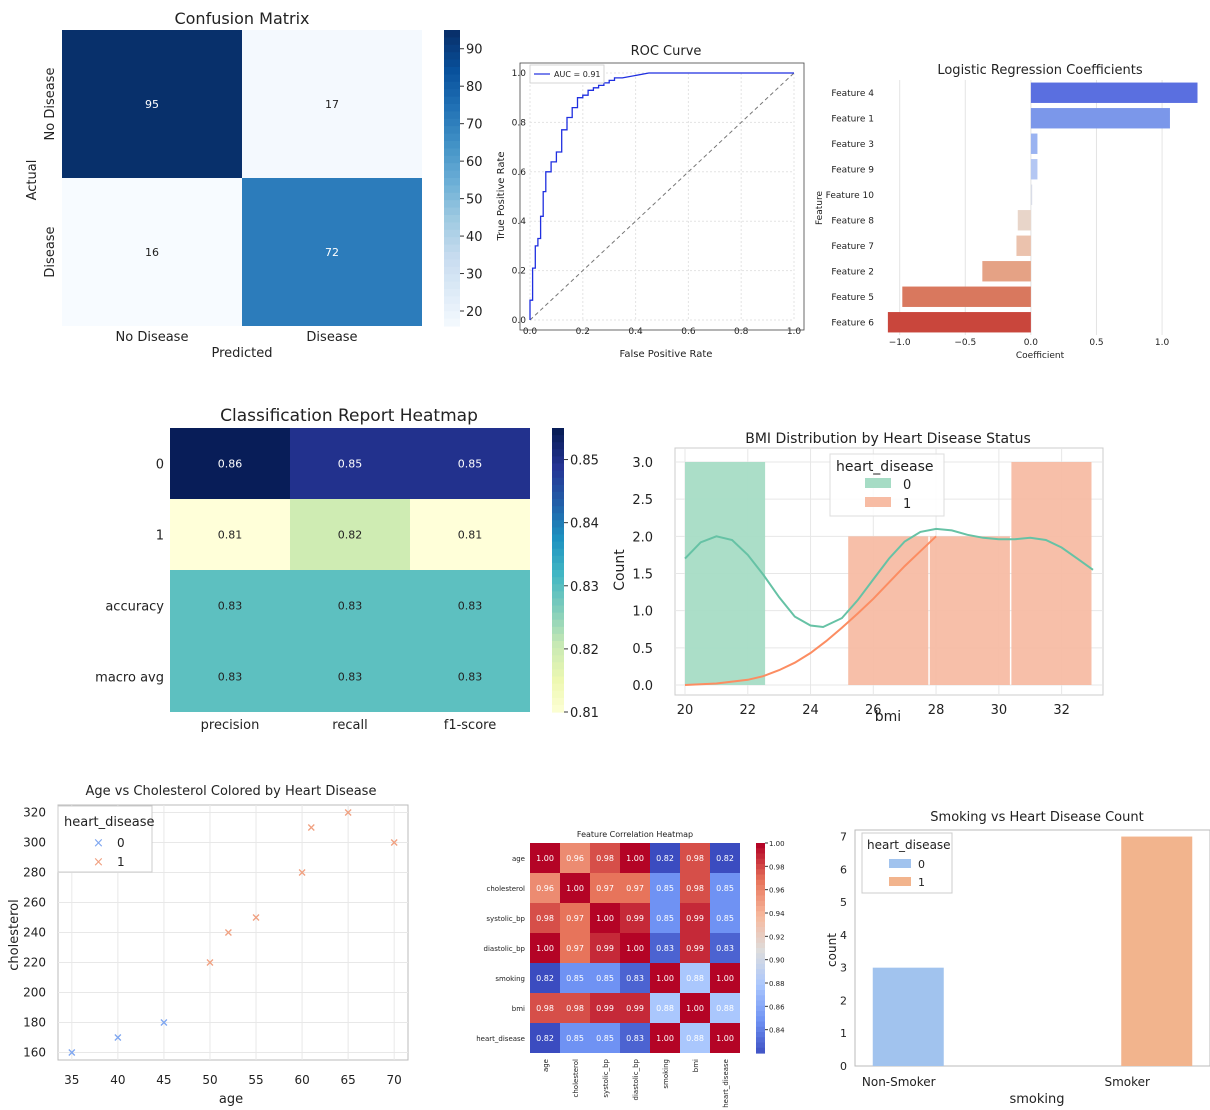 The height and width of the screenshot is (1110, 1210). I want to click on y-tick-label: 5, so click(843, 902).